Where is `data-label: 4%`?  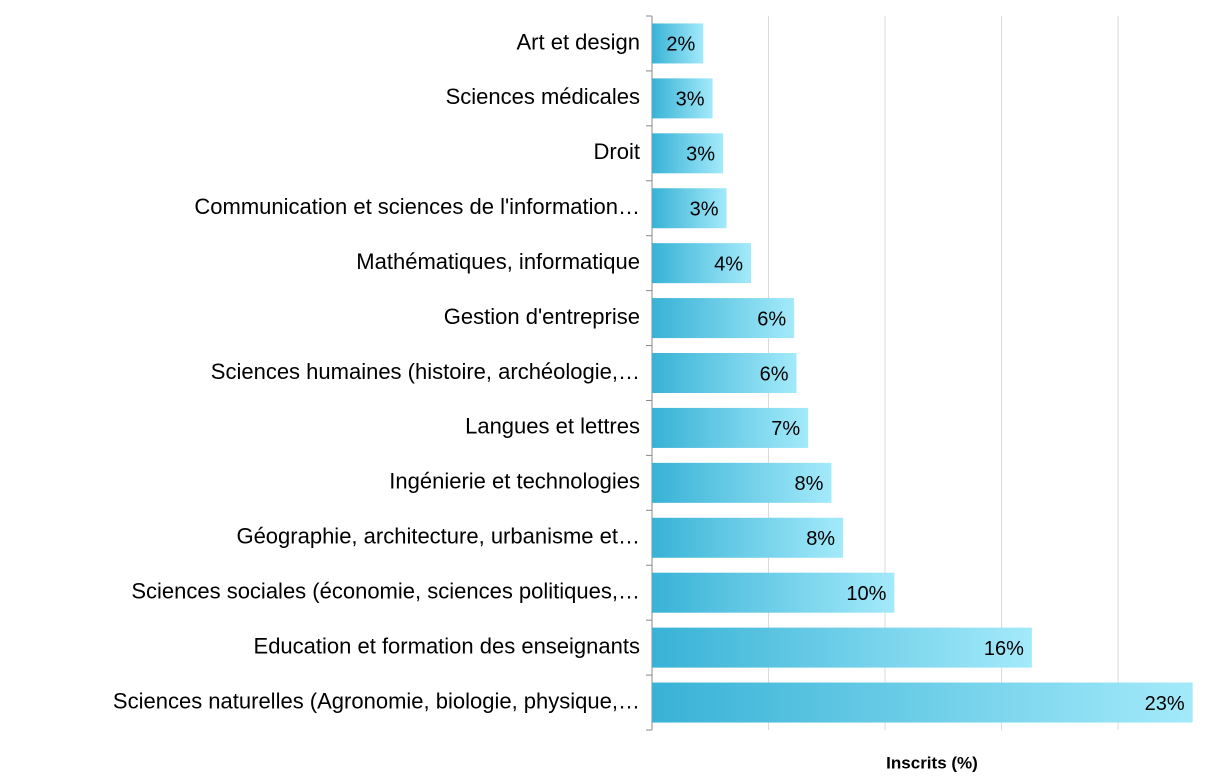 data-label: 4% is located at coordinates (728, 264).